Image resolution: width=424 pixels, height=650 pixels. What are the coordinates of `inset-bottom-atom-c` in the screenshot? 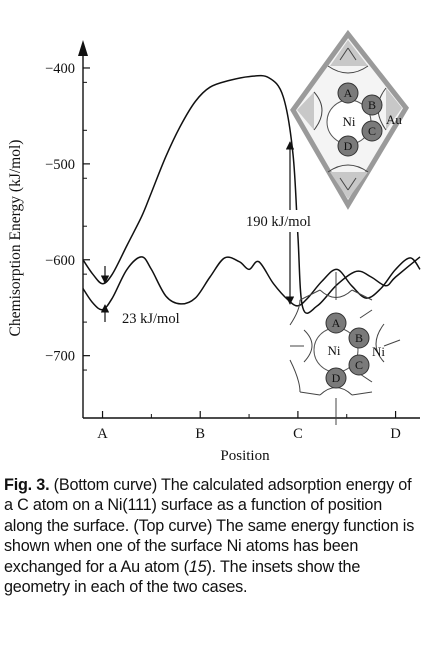 It's located at (359, 365).